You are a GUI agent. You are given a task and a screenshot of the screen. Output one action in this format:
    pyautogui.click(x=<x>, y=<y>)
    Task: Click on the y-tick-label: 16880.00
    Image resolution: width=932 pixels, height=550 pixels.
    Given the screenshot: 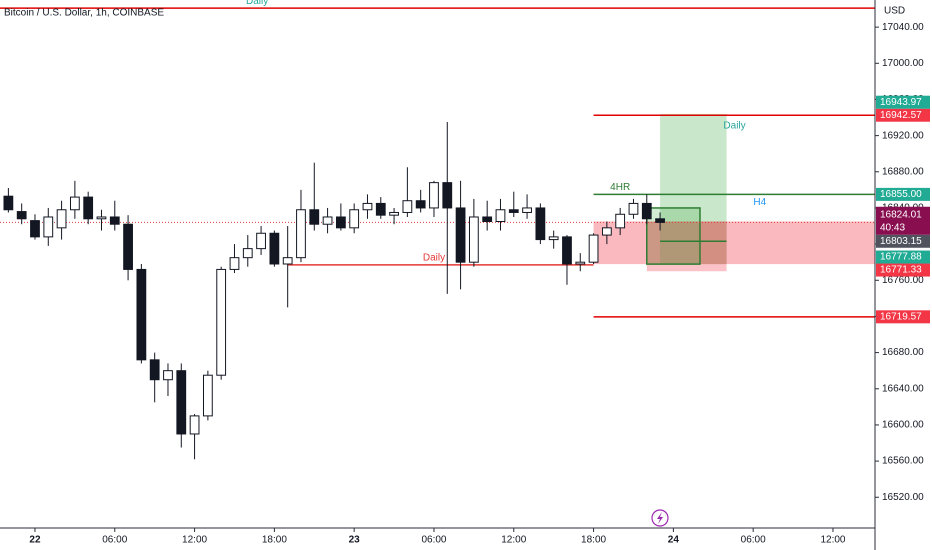 What is the action you would take?
    pyautogui.click(x=903, y=171)
    